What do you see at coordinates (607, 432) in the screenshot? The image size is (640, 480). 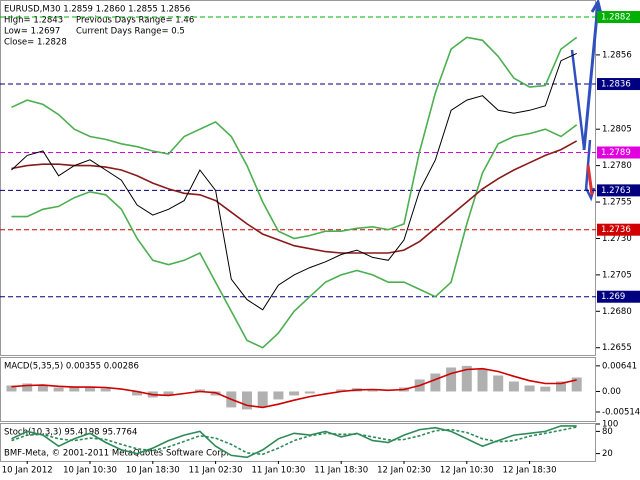 I see `y-tick-label: 80` at bounding box center [607, 432].